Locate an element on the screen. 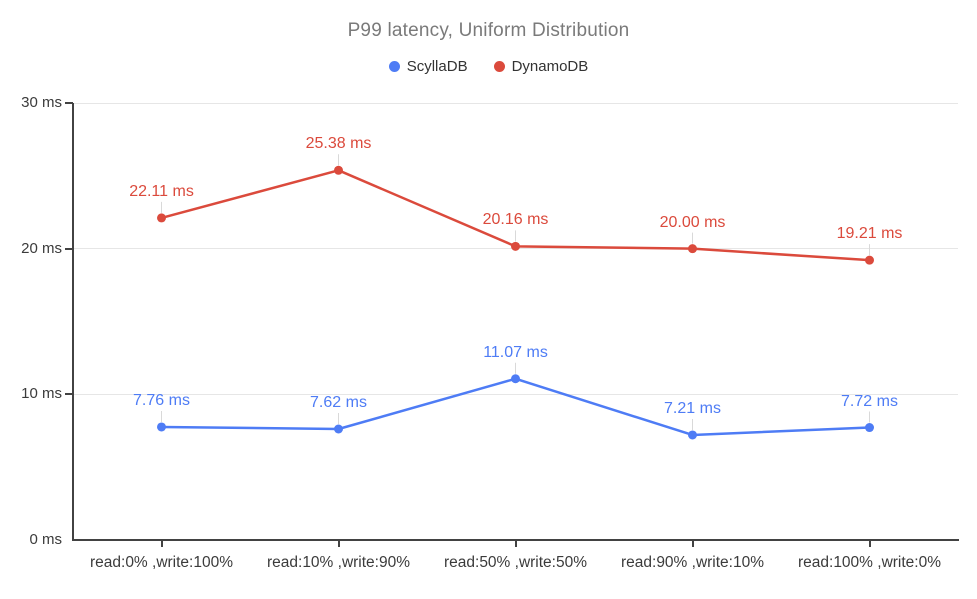 The height and width of the screenshot is (599, 977). chart-title: P99 latency, Uniform Distribution is located at coordinates (488, 30).